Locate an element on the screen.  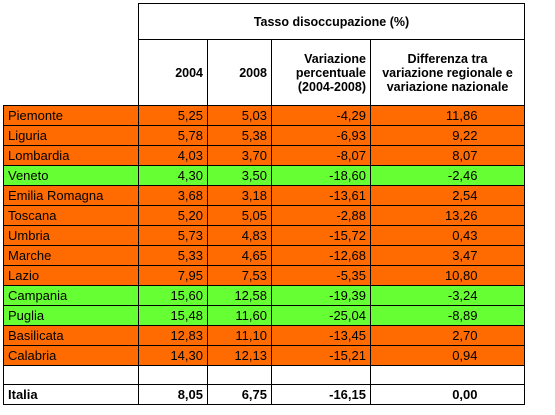
table-row: Emilia Romagna 3,68 3,18 -13,61 2,54 is located at coordinates (264, 195).